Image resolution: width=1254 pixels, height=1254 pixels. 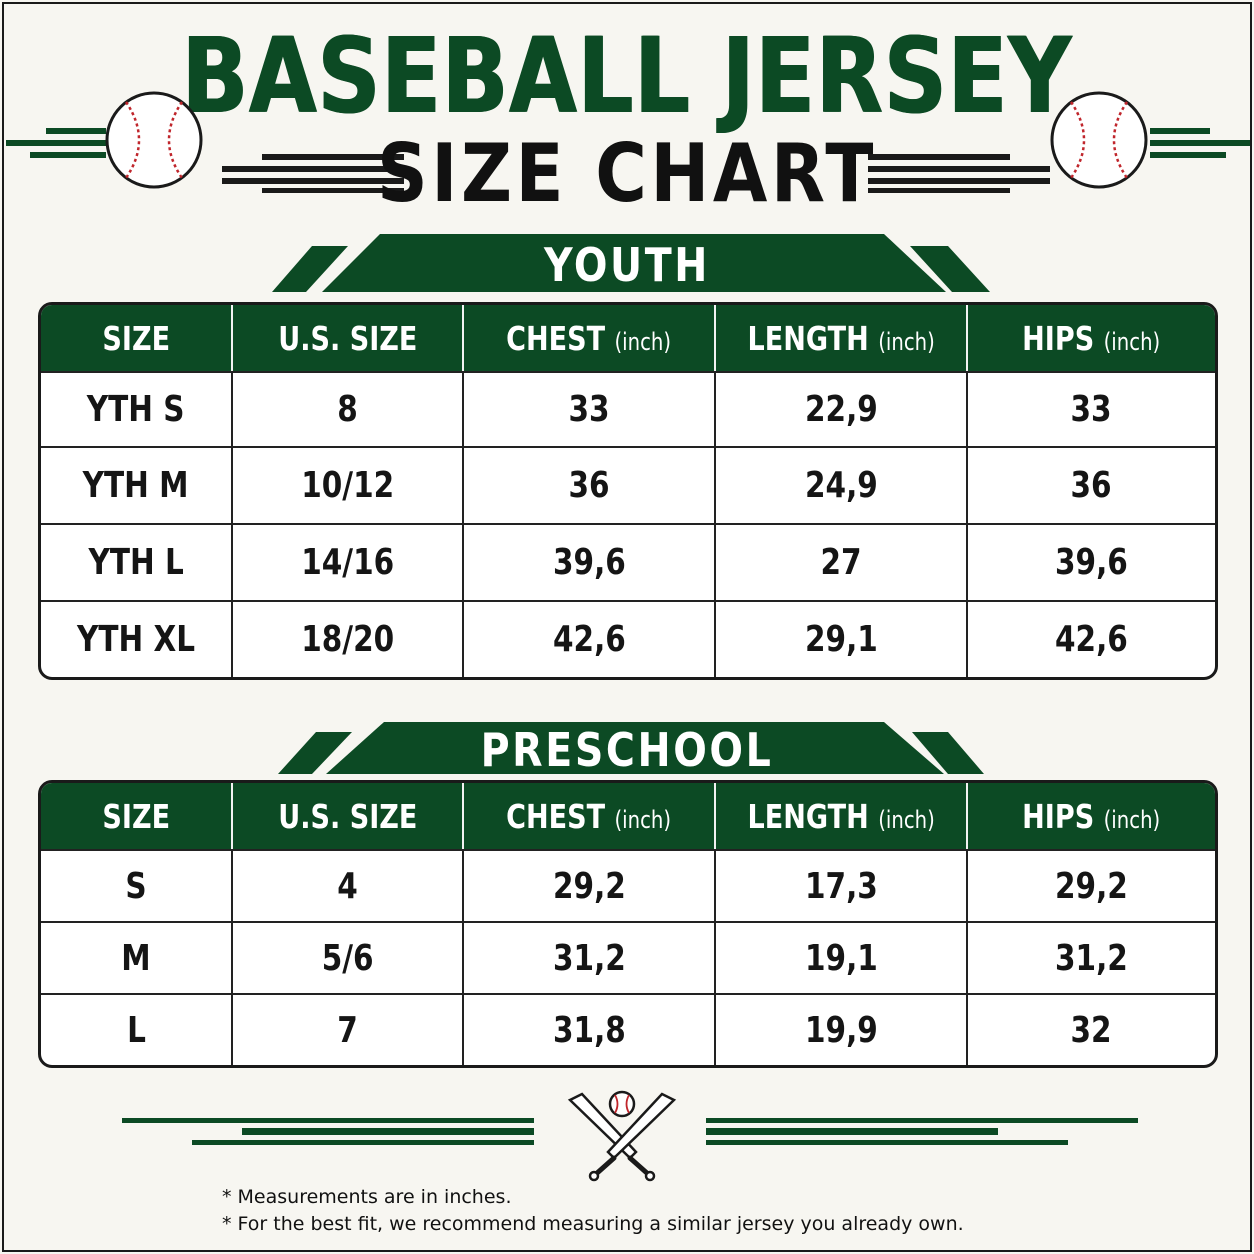 I want to click on column-label: U.S. SIZE, so click(x=347, y=816).